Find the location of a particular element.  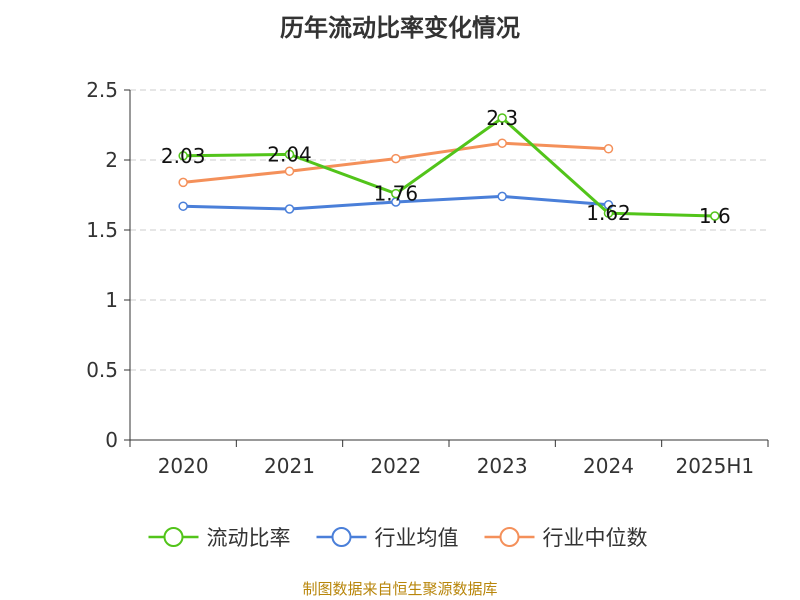

legend-label: 行业均值 is located at coordinates (417, 538).